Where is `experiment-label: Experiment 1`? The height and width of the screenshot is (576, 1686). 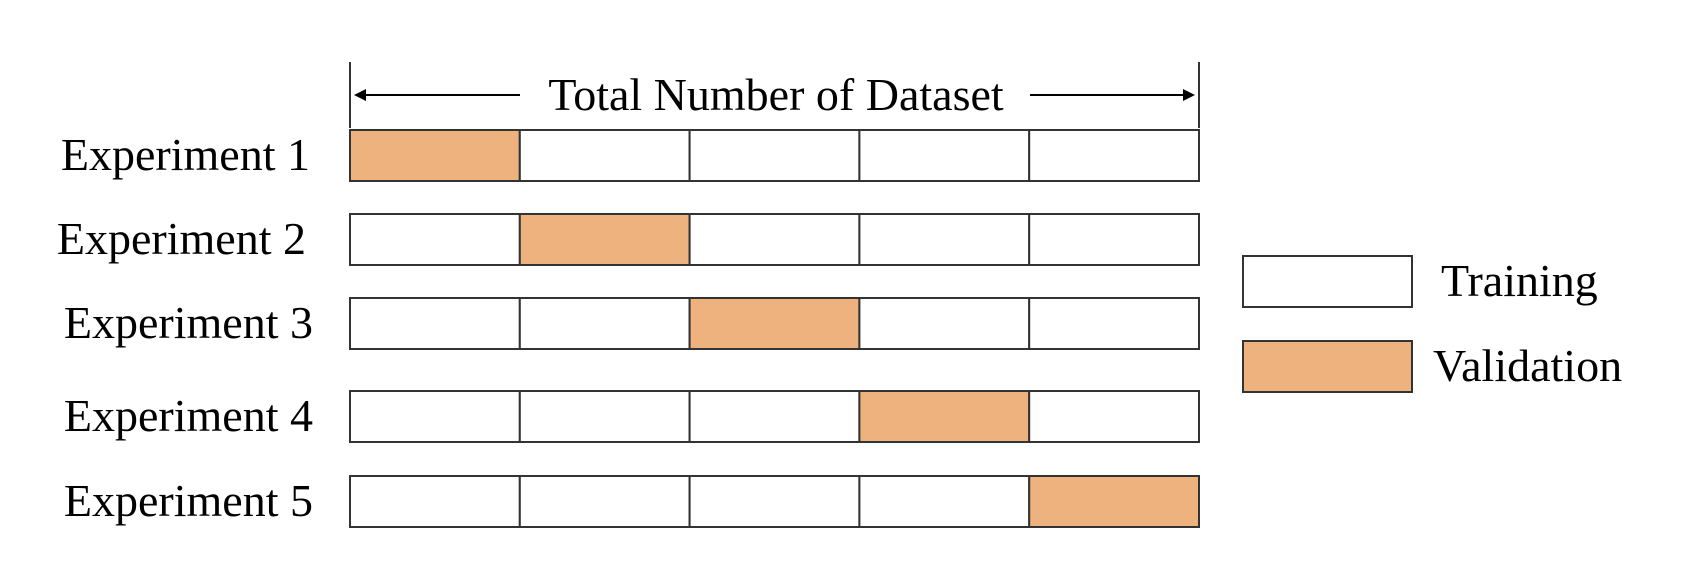 experiment-label: Experiment 1 is located at coordinates (185, 154).